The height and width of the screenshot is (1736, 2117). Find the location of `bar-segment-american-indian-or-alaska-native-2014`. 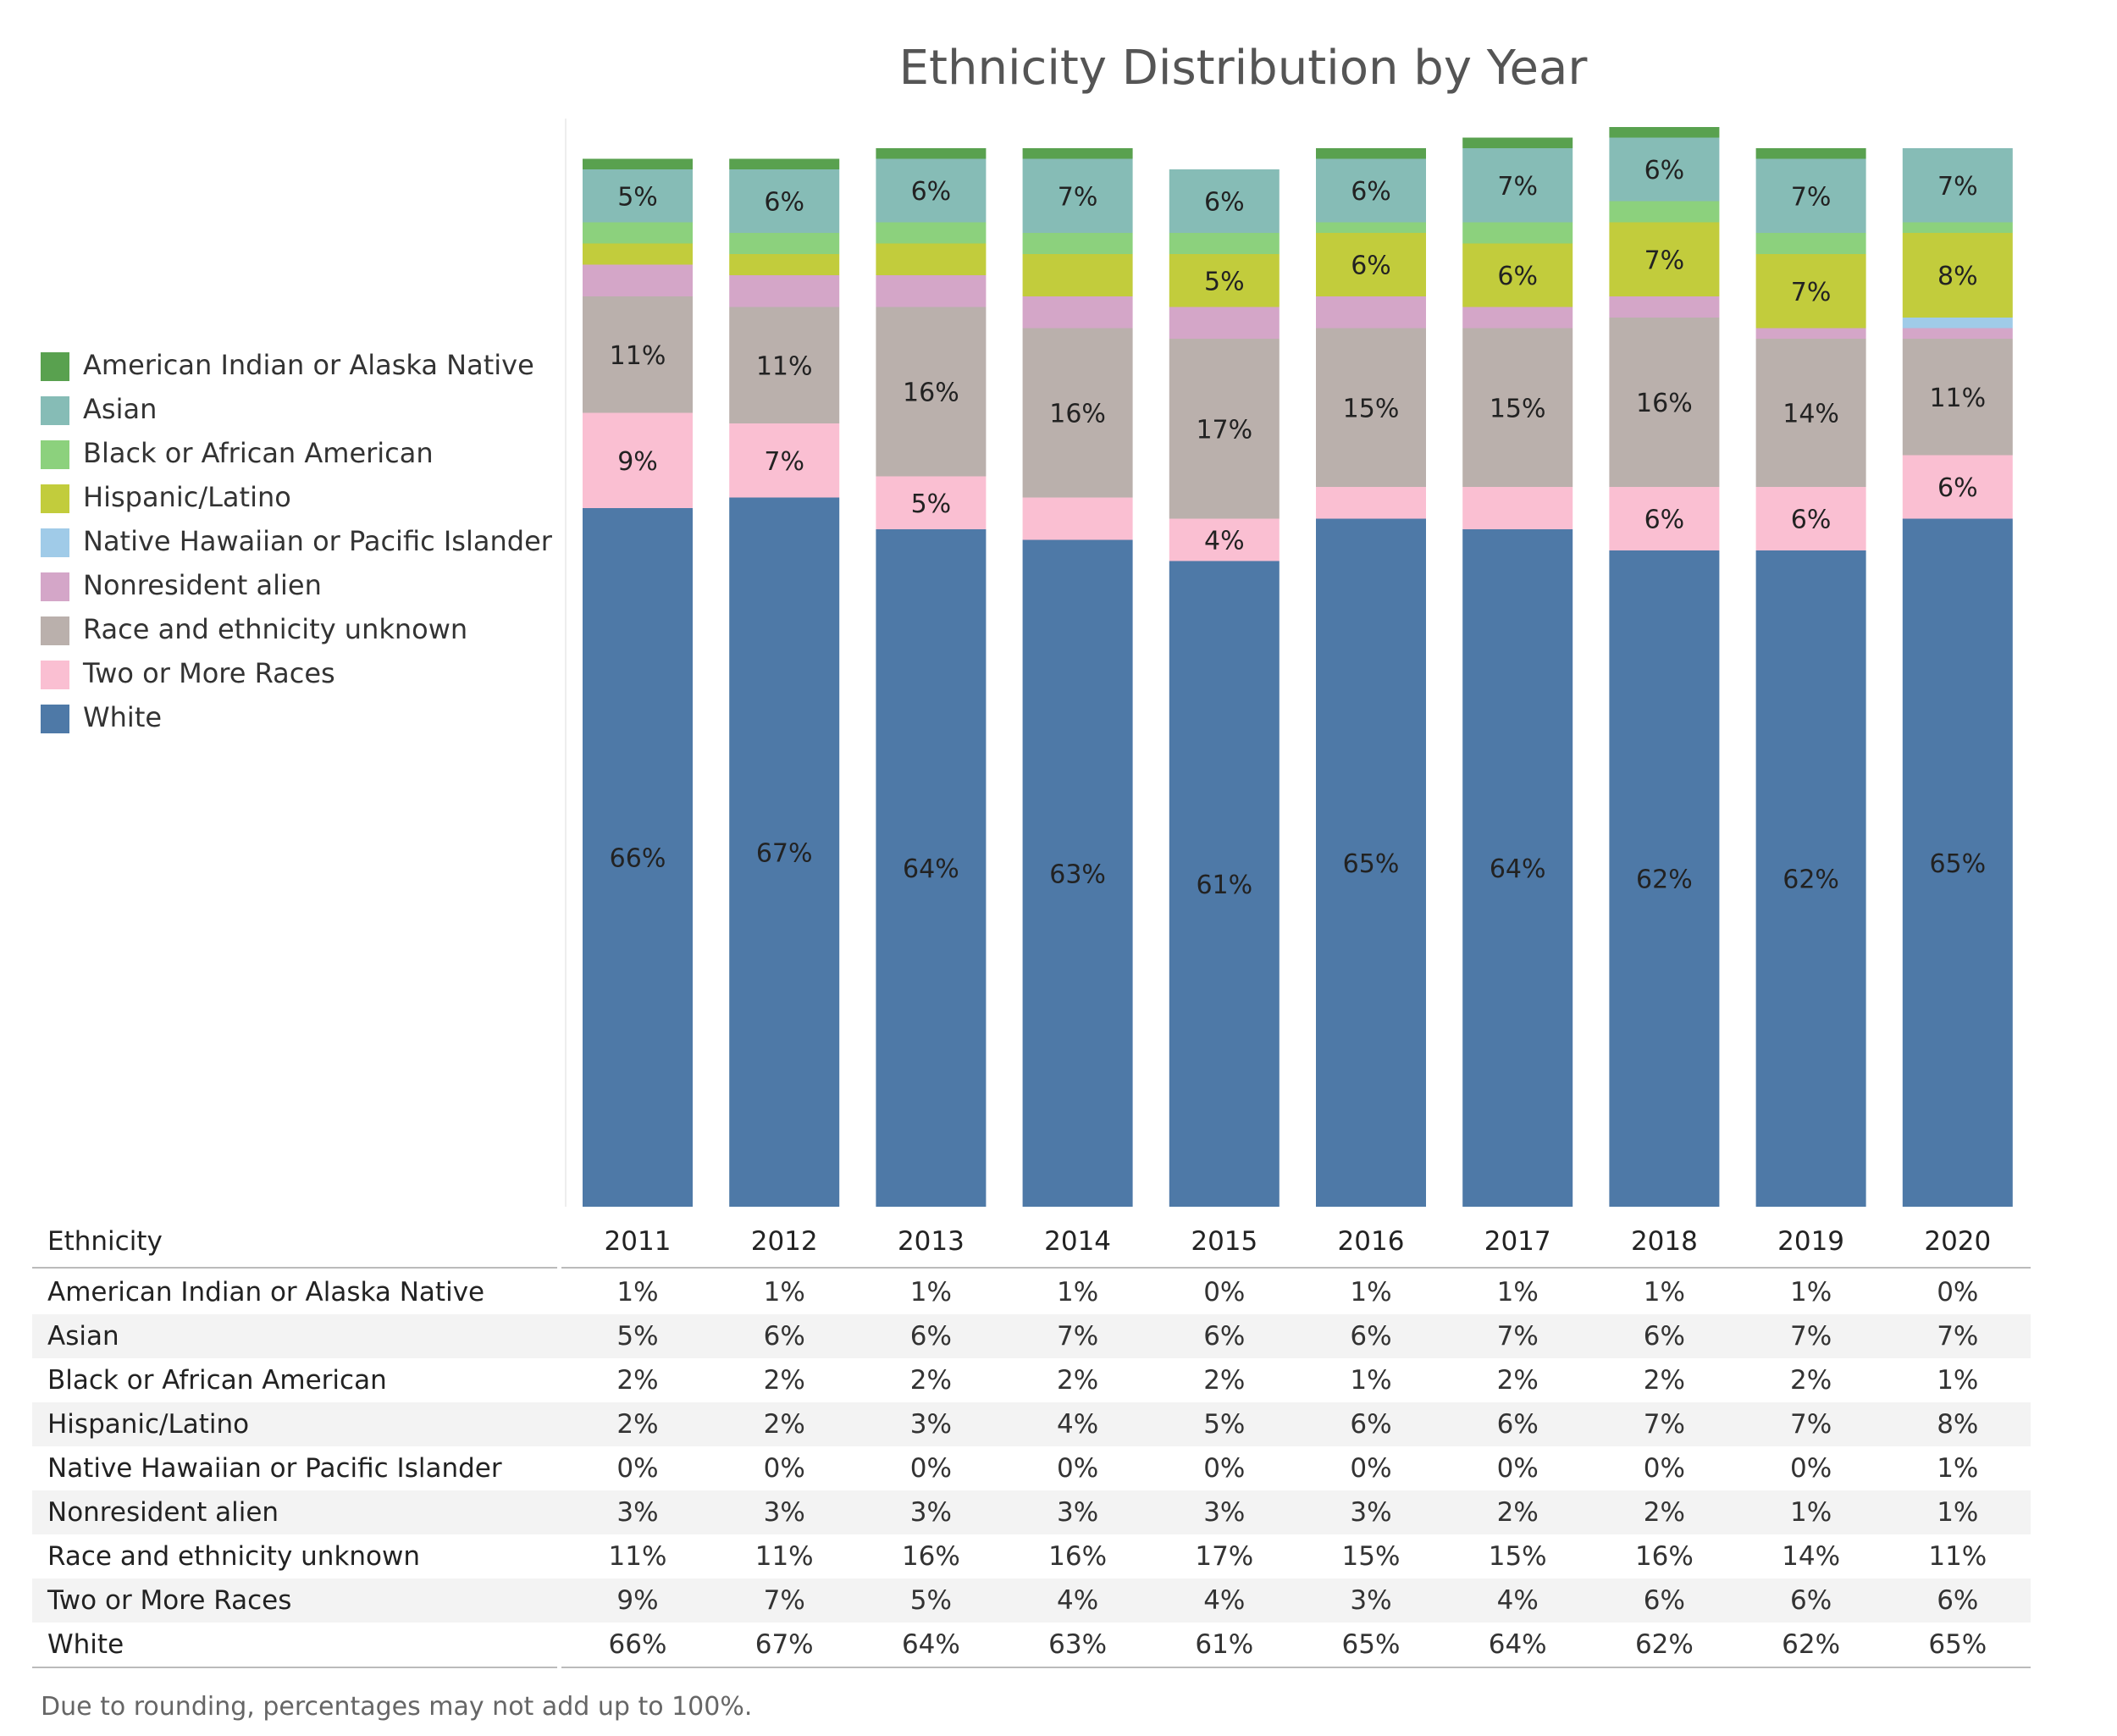

bar-segment-american-indian-or-alaska-native-2014 is located at coordinates (1077, 153).